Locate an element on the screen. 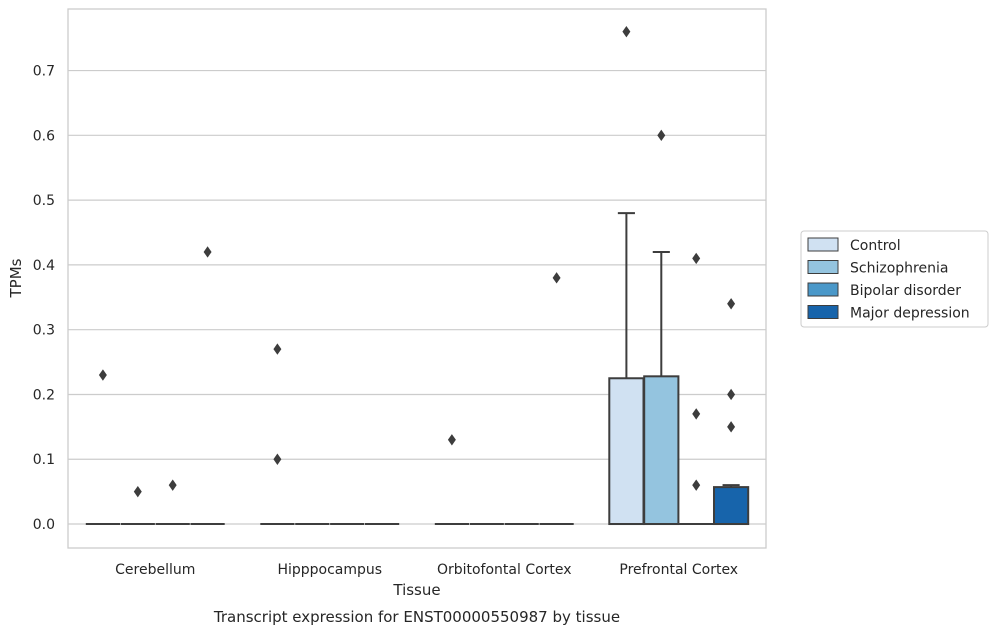 The image size is (997, 634). y-axis-label: TPMs is located at coordinates (16, 278).